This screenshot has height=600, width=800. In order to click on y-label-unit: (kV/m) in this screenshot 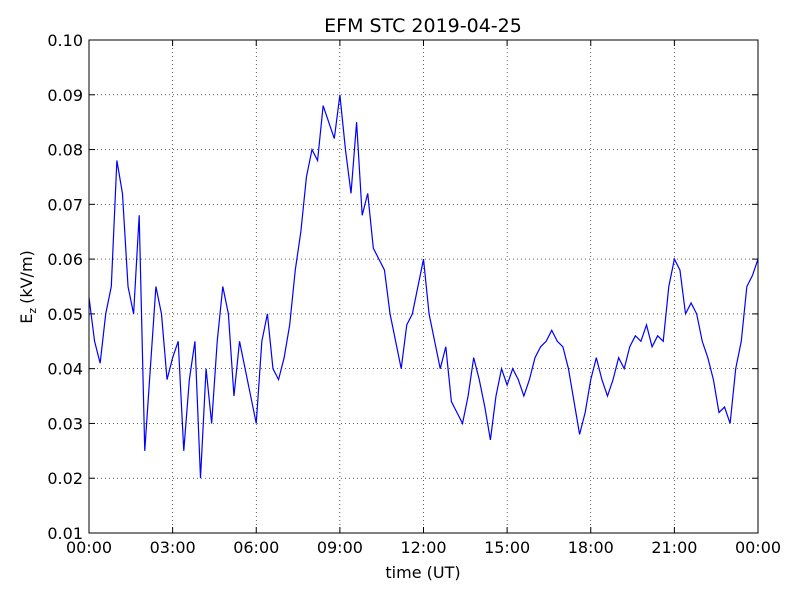, I will do `click(26, 277)`.